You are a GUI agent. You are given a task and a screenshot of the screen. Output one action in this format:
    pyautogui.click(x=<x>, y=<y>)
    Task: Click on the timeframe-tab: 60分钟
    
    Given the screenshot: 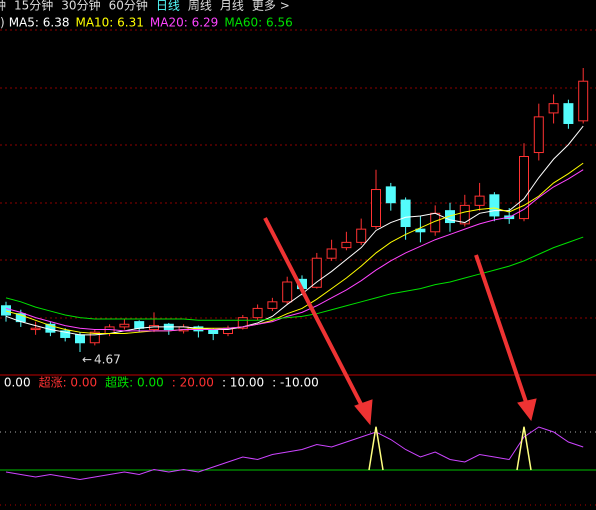 What is the action you would take?
    pyautogui.click(x=128, y=6)
    